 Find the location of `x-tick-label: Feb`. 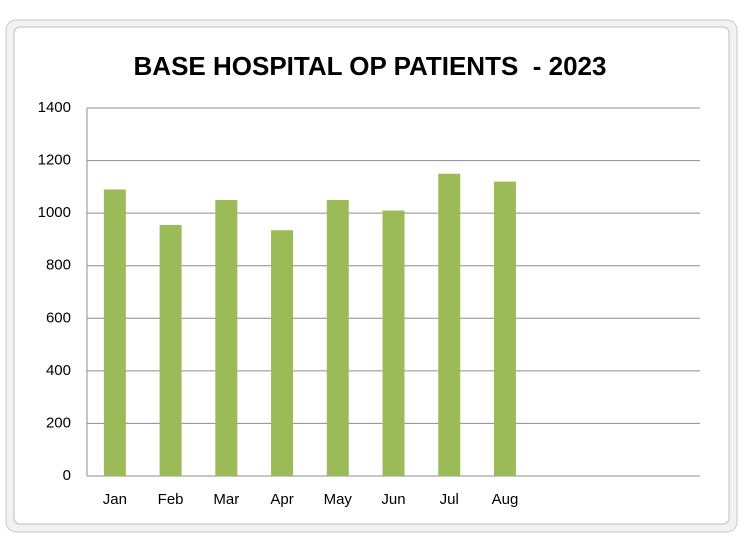

x-tick-label: Feb is located at coordinates (171, 499).